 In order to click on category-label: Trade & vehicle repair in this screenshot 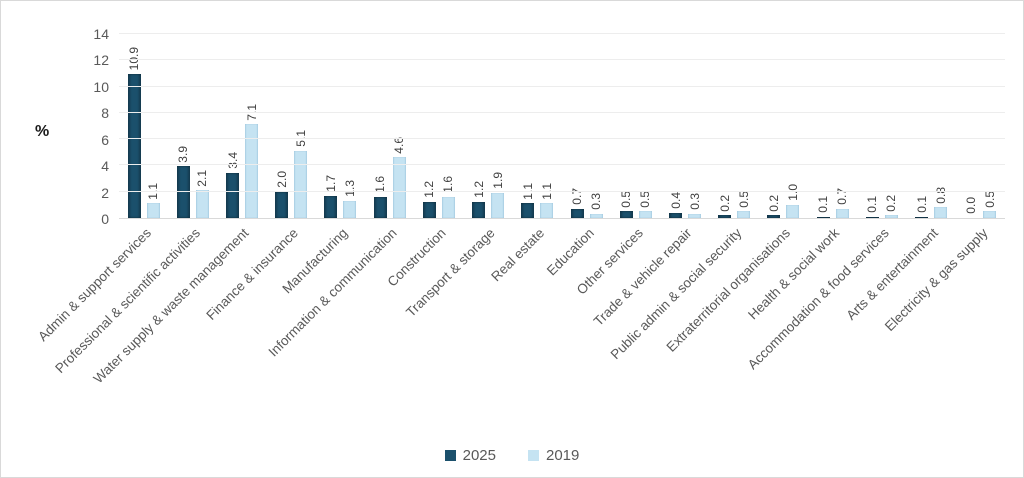, I will do `click(643, 277)`.